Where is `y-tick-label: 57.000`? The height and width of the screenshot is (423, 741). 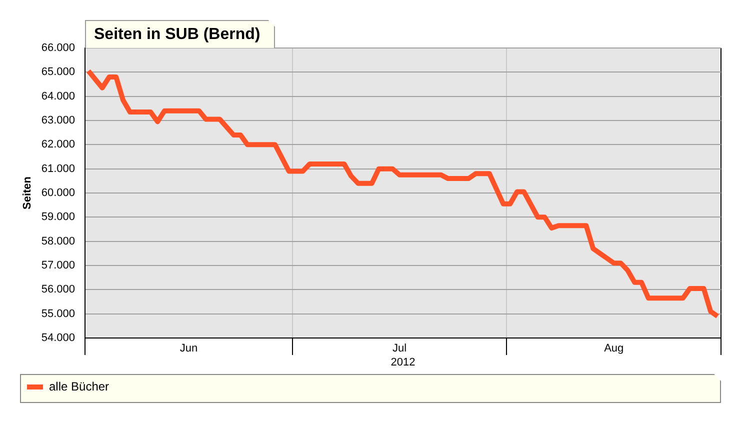
y-tick-label: 57.000 is located at coordinates (58, 266).